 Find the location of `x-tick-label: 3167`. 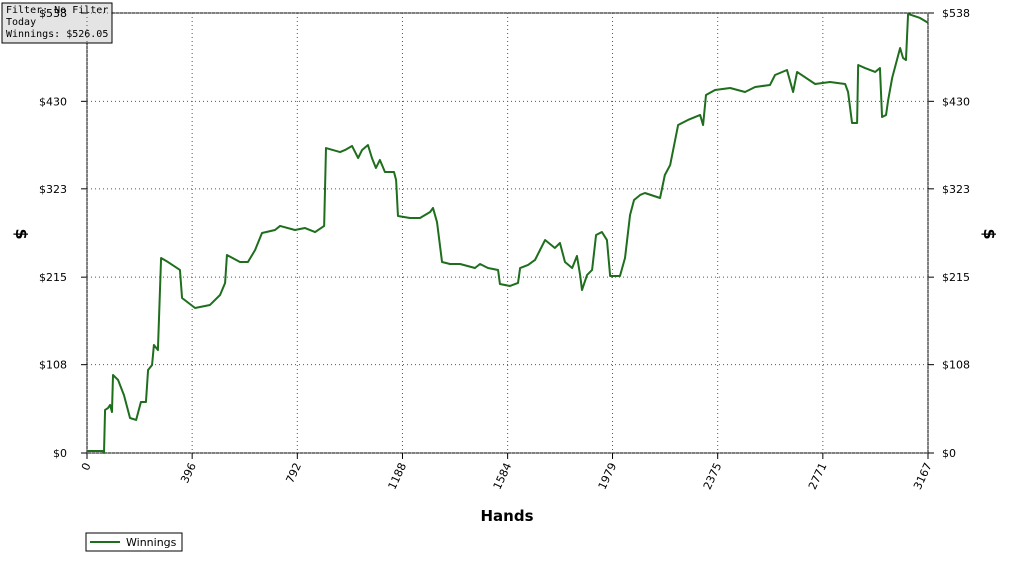

x-tick-label: 3167 is located at coordinates (923, 476).